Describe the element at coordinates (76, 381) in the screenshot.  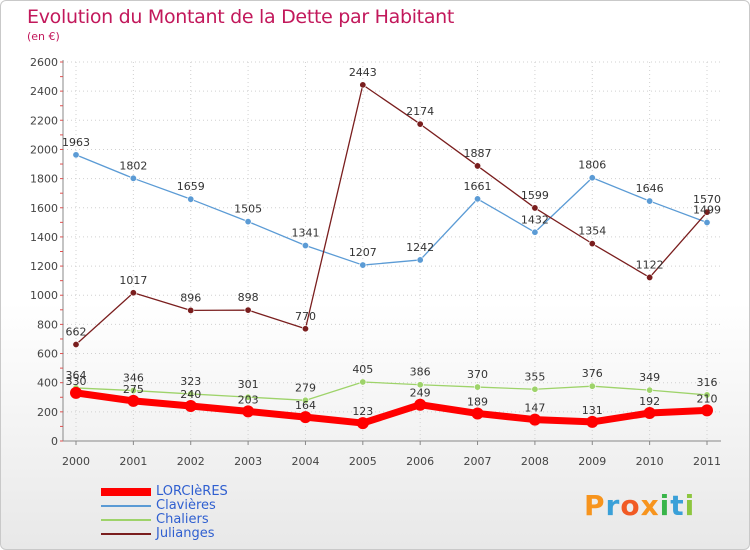
I see `data-label: 330` at that location.